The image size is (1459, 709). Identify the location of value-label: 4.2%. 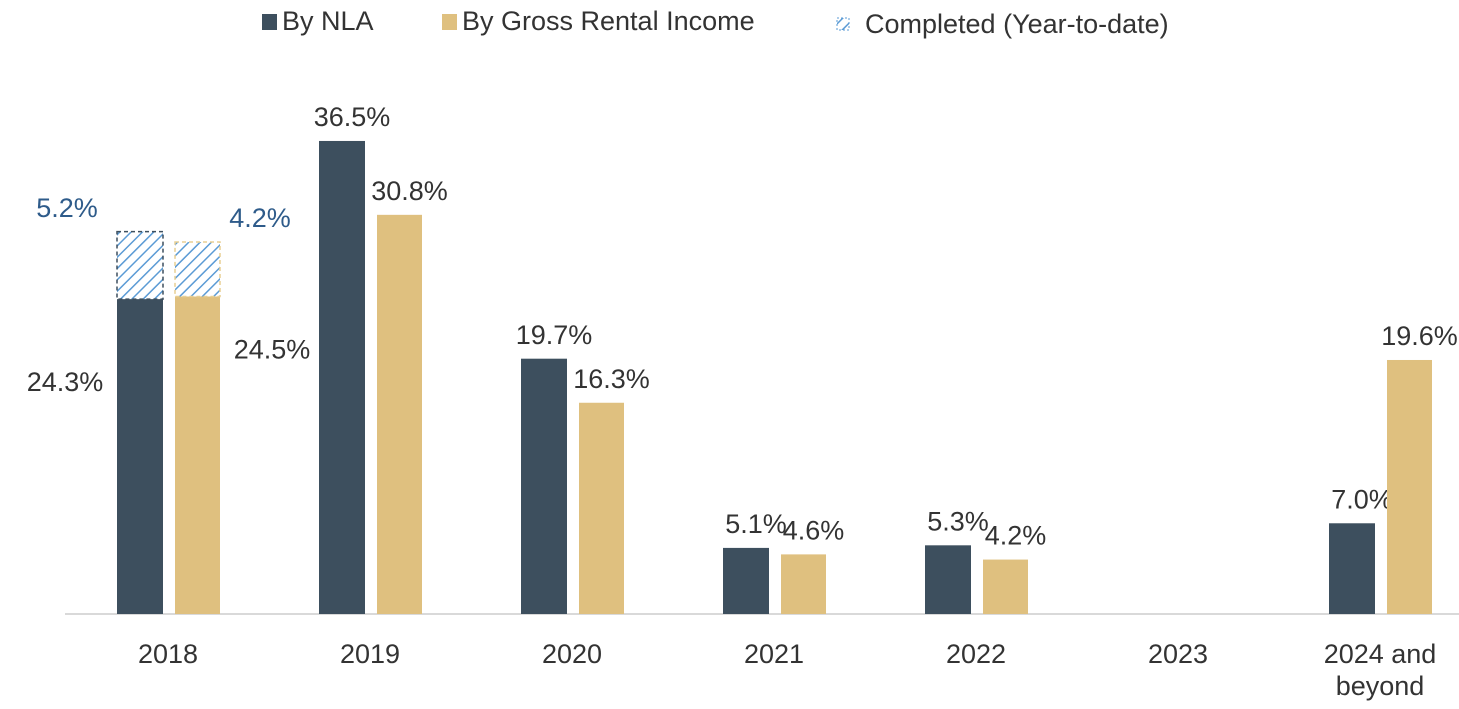
(1016, 536).